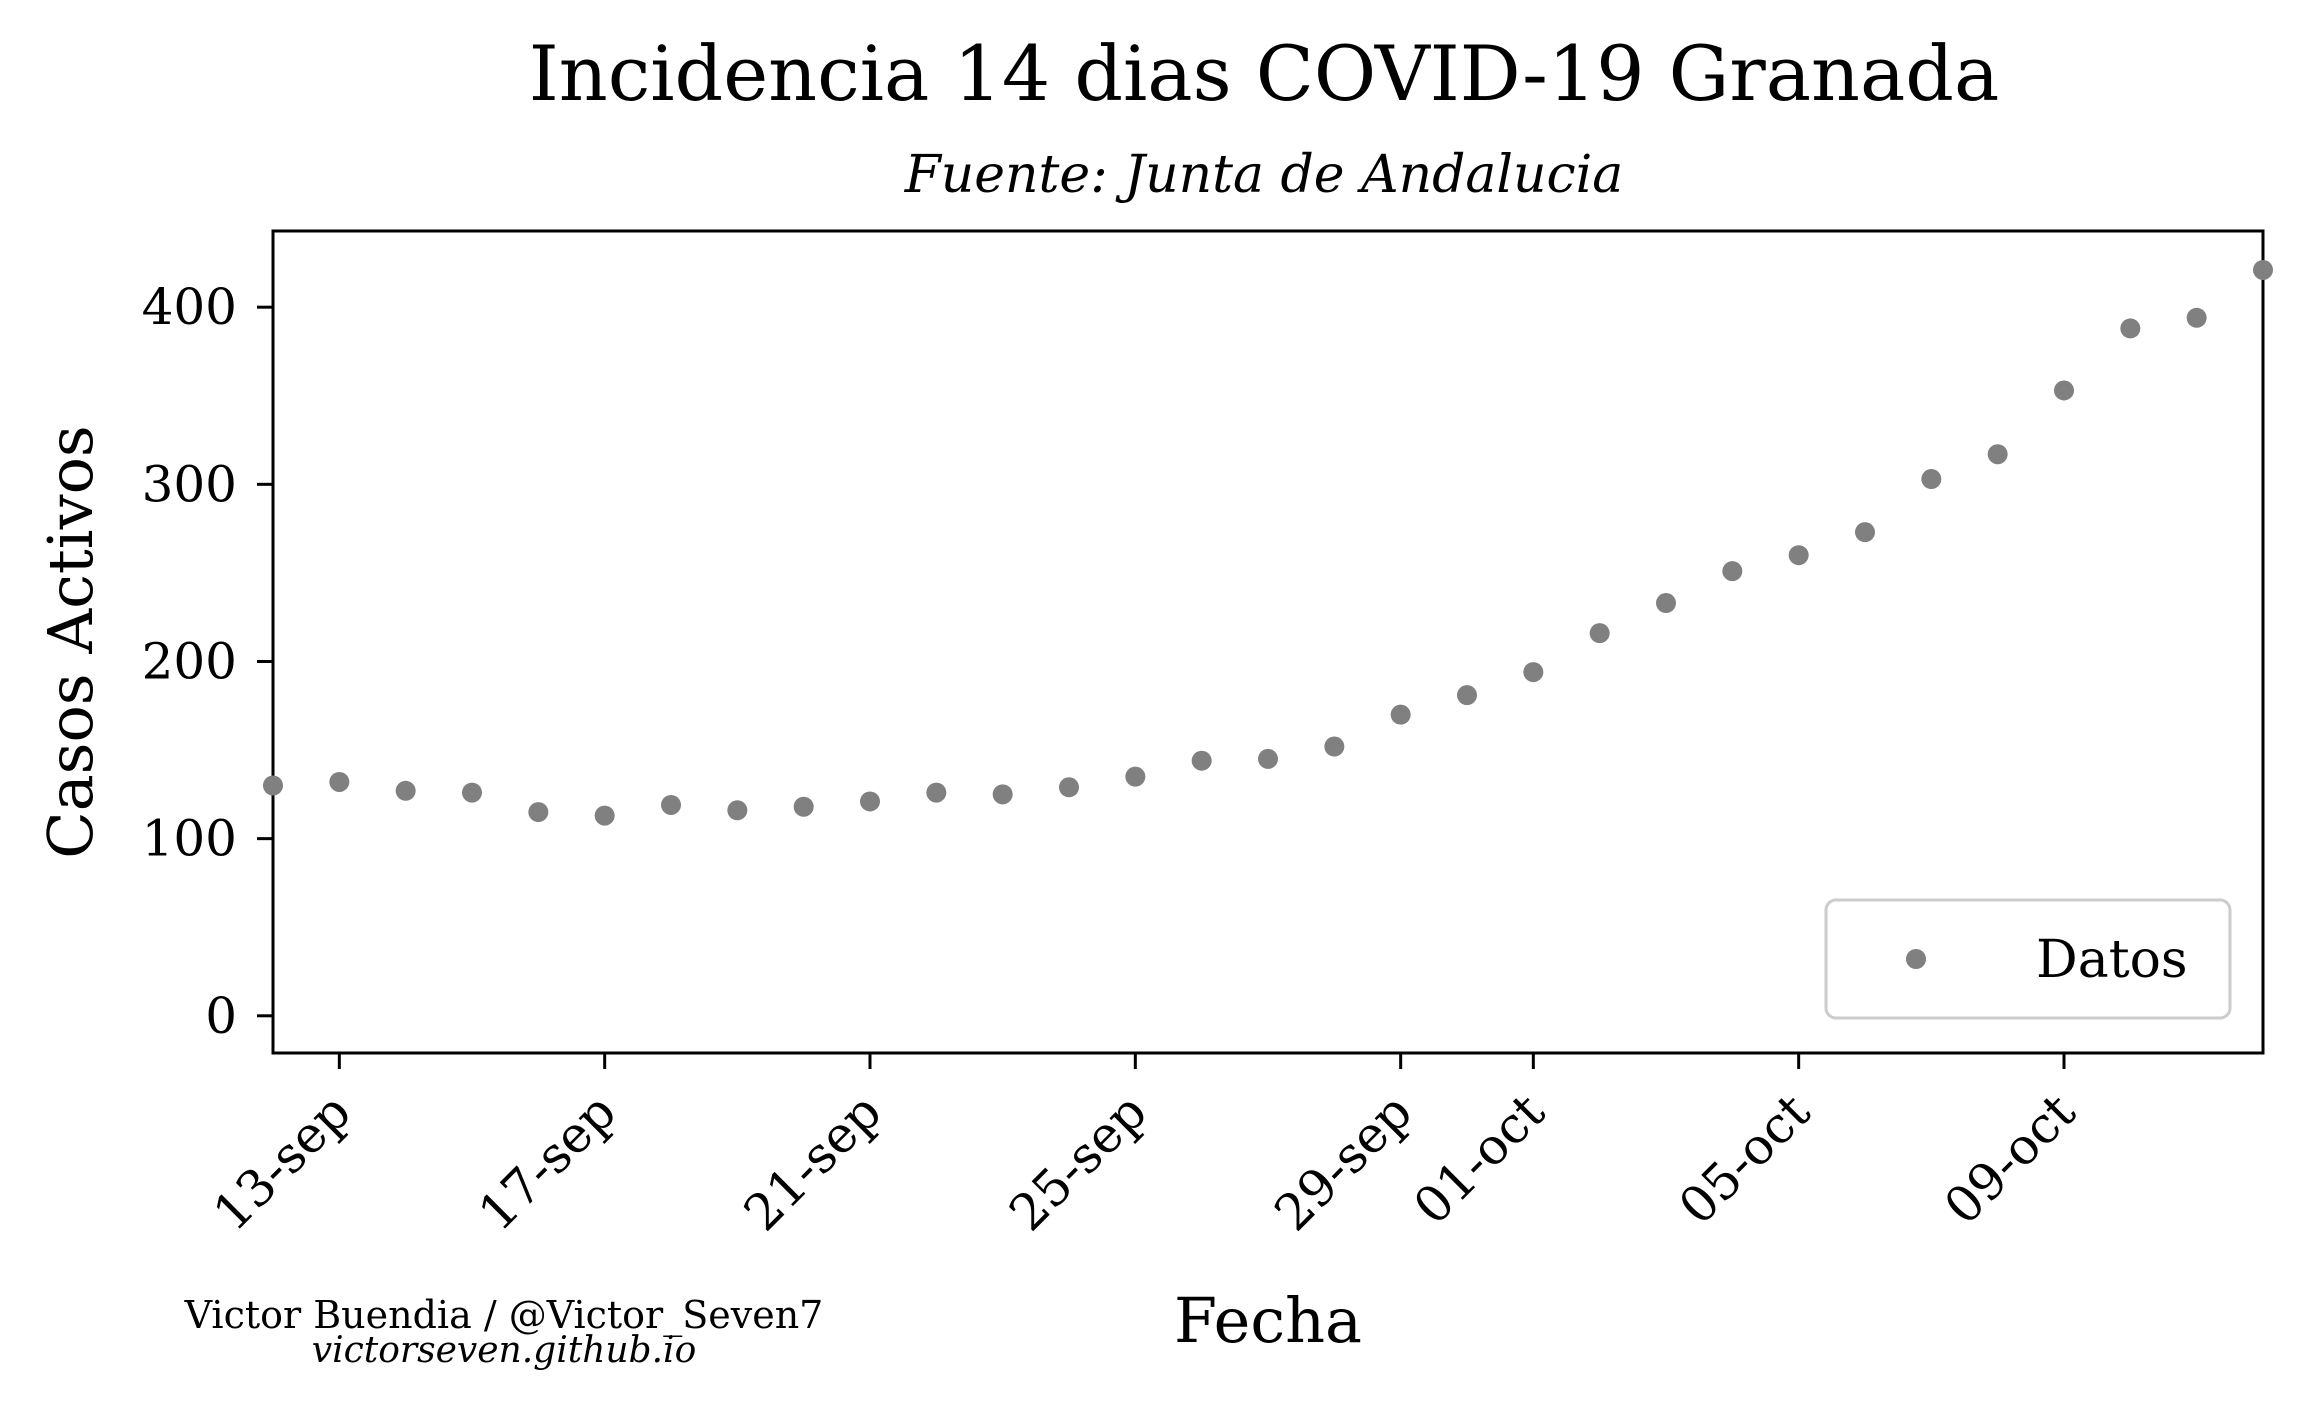 The image size is (2304, 1410). What do you see at coordinates (189, 839) in the screenshot?
I see `y-tick-label: 100` at bounding box center [189, 839].